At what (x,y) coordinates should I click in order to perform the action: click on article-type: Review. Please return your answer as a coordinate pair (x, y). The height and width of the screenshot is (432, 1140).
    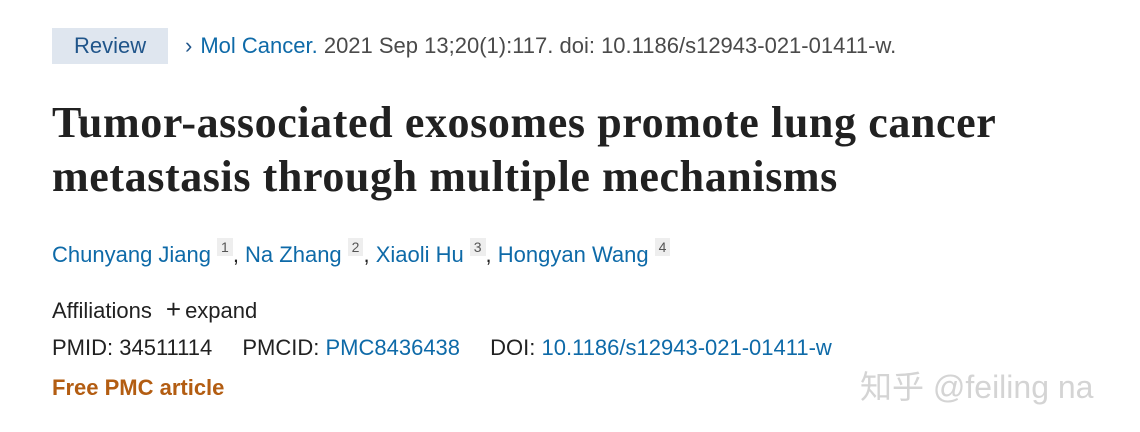
    Looking at the image, I should click on (110, 46).